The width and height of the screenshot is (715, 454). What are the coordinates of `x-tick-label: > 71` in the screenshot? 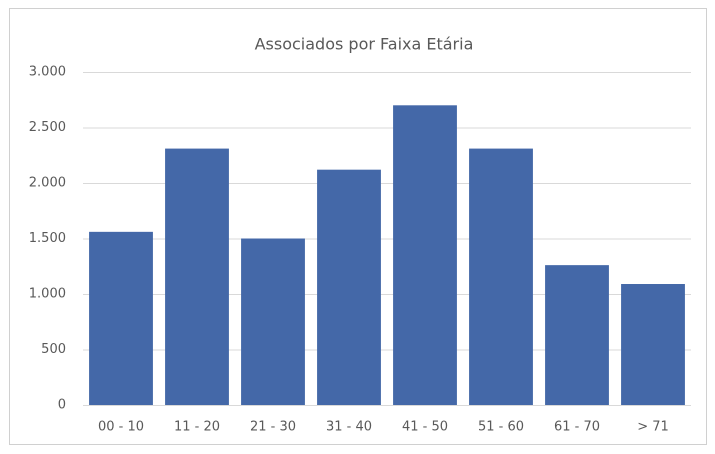 It's located at (653, 427).